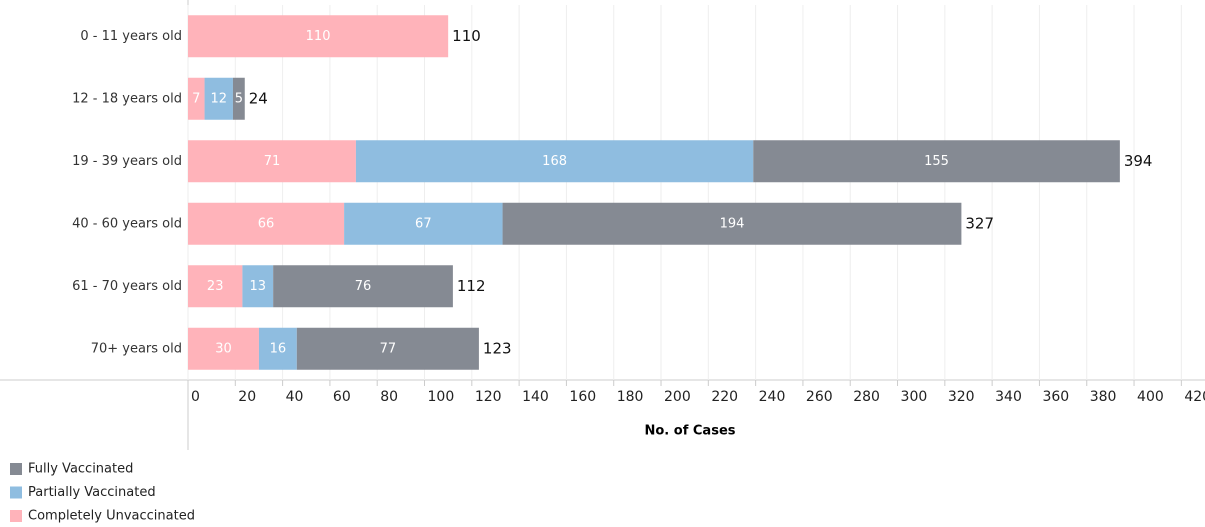 This screenshot has width=1205, height=527. I want to click on y-tick-label: 70+ years old, so click(136, 348).